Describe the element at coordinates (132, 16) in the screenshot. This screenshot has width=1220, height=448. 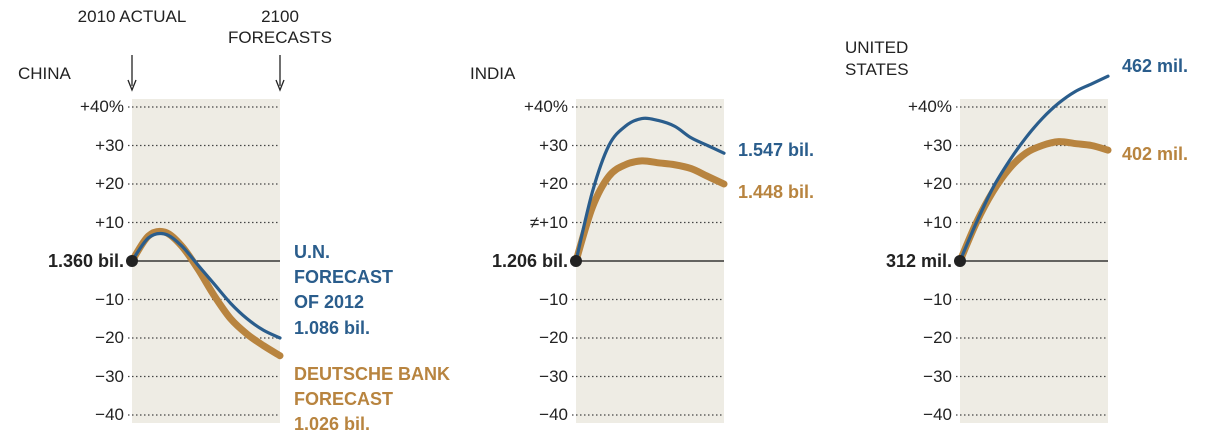
I see `x-tick-label: 2010 ACTUAL` at that location.